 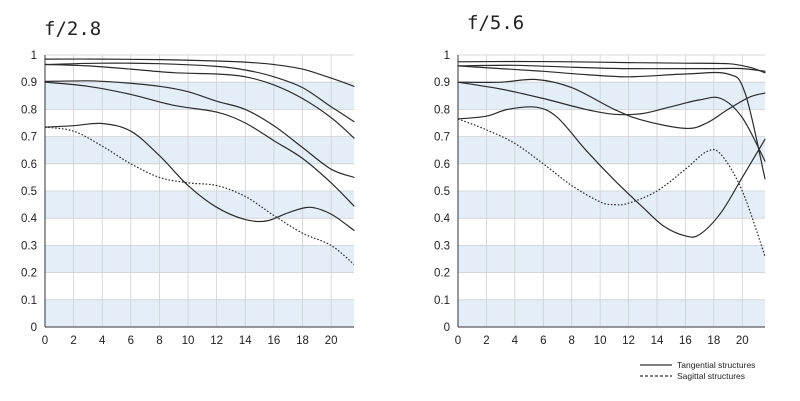 What do you see at coordinates (495, 23) in the screenshot?
I see `chart-title: f/5.6` at bounding box center [495, 23].